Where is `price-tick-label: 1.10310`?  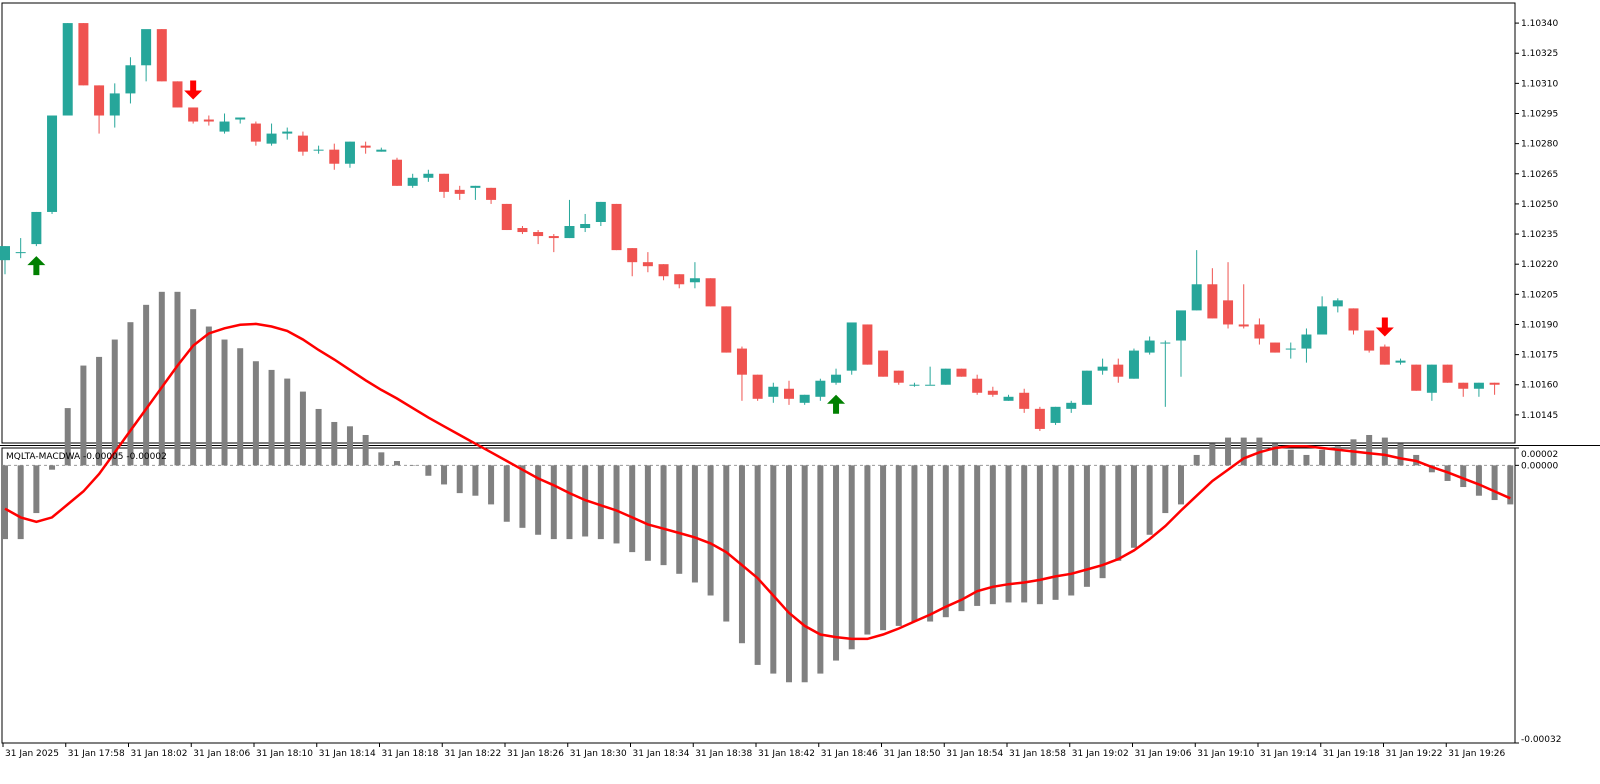 price-tick-label: 1.10310 is located at coordinates (1539, 84).